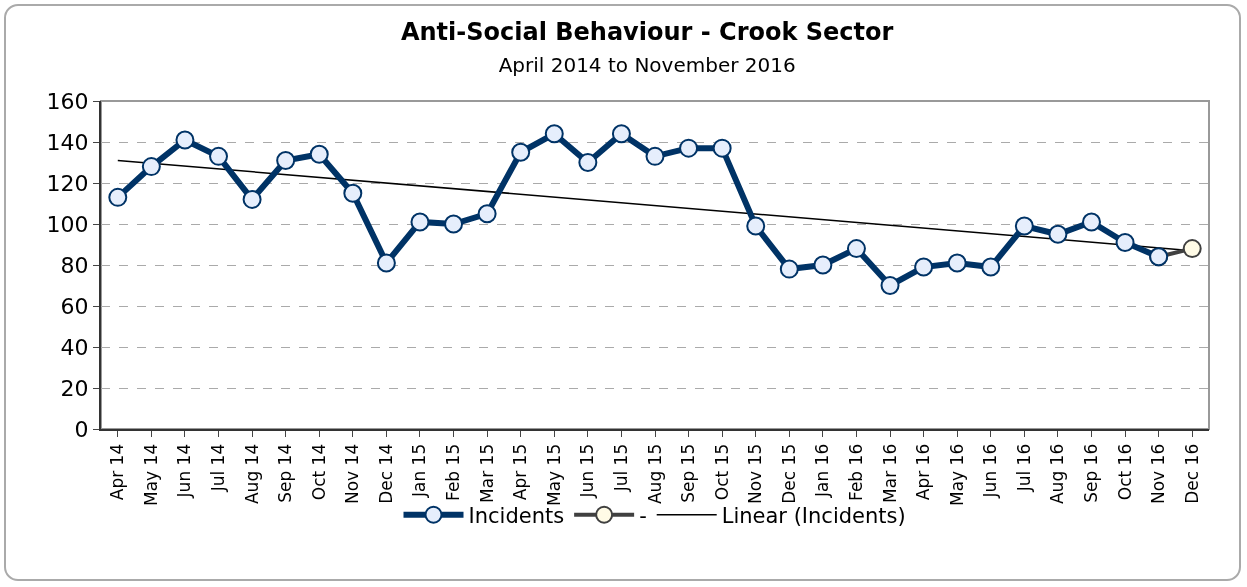  Describe the element at coordinates (67, 224) in the screenshot. I see `y-tick-label: 100` at that location.